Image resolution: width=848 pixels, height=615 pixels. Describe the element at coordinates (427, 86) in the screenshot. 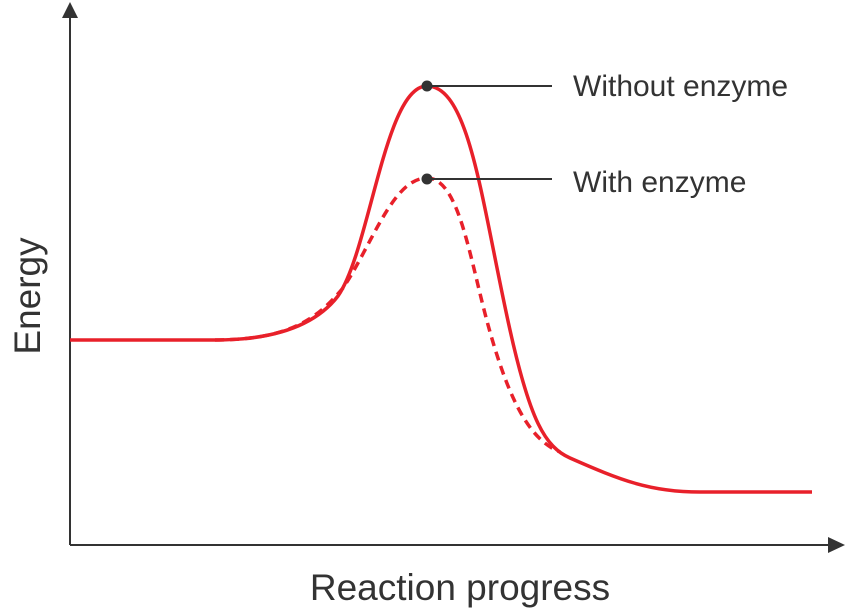

I see `peak-marker-without-enzyme` at that location.